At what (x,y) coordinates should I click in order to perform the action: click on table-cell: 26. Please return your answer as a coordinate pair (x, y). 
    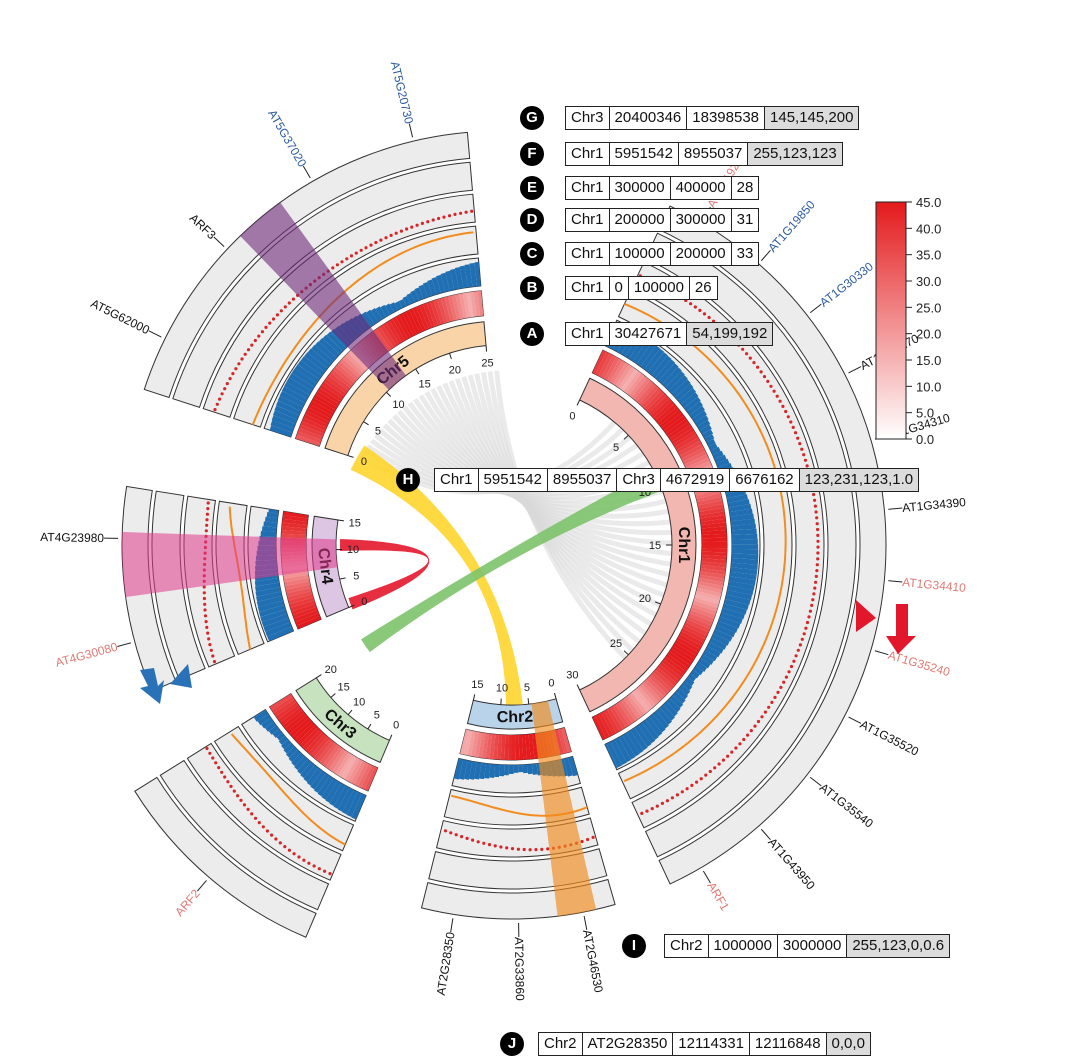
    Looking at the image, I should click on (703, 288).